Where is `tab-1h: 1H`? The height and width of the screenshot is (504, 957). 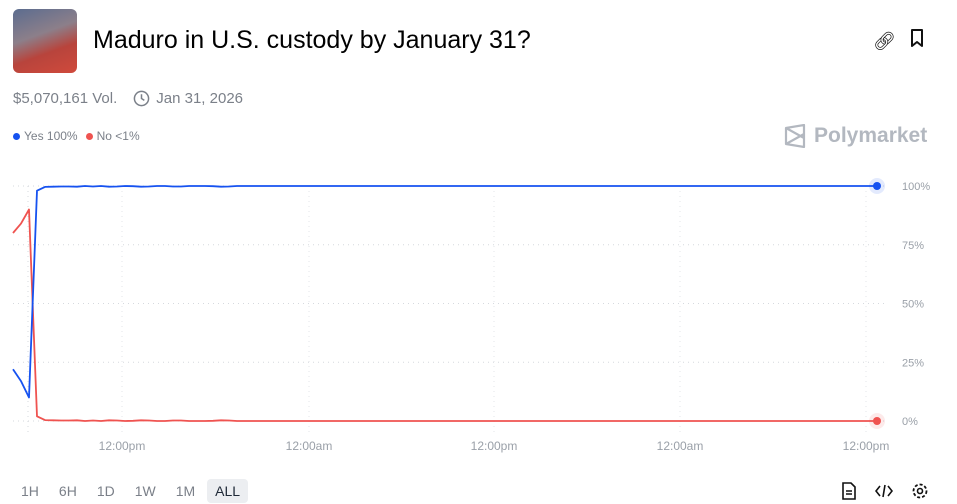
tab-1h: 1H is located at coordinates (30, 491).